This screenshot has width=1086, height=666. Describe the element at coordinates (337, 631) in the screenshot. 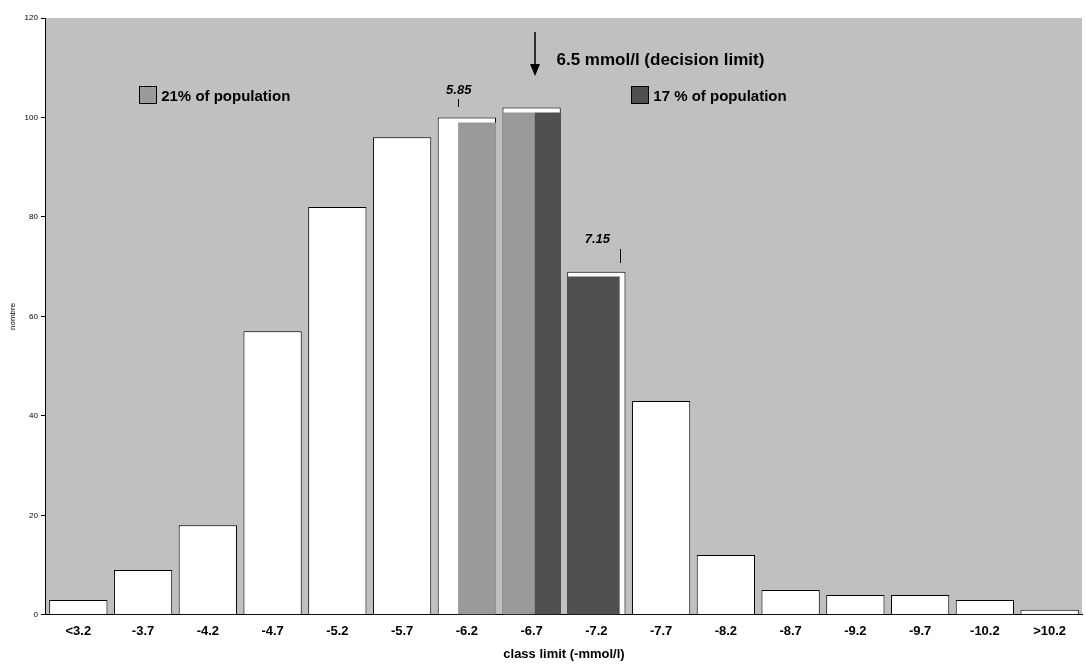

I see `x-tick-label: -5.2` at that location.